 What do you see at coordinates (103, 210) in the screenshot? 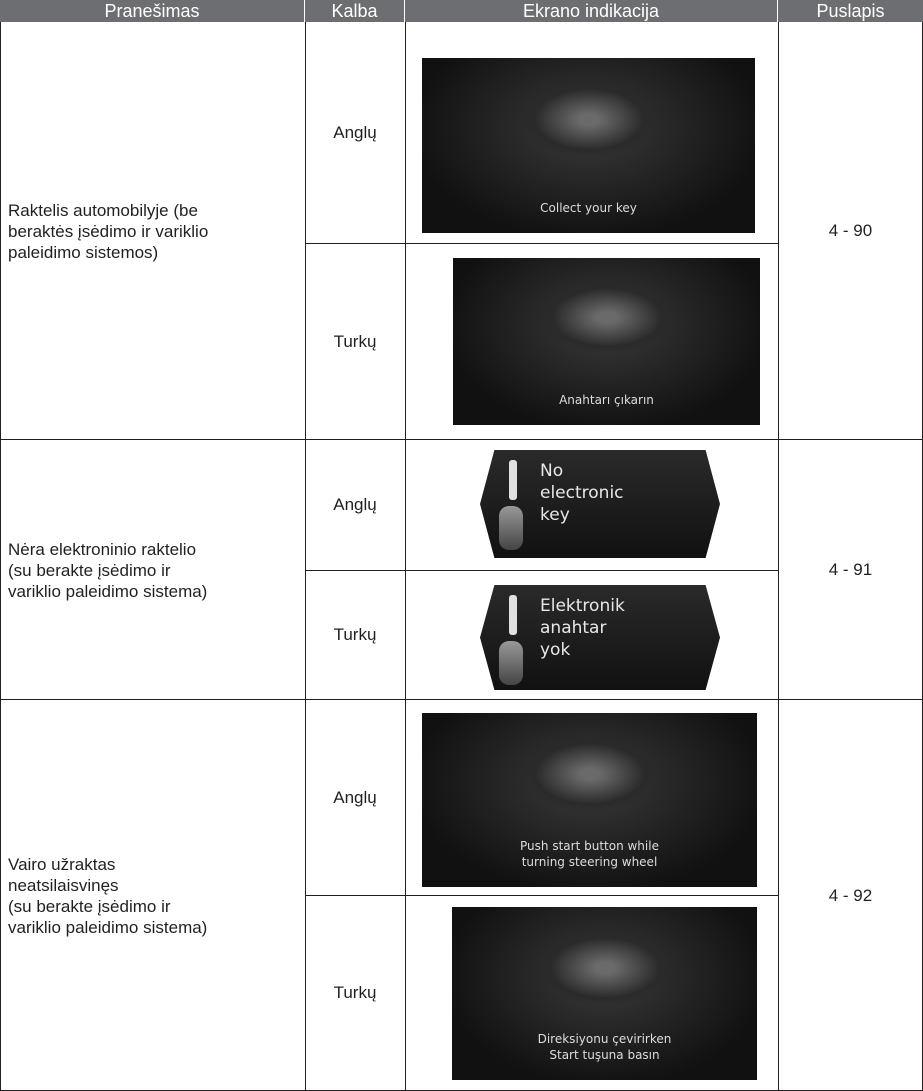
I see `message-line: Raktelis automobilyje (be` at bounding box center [103, 210].